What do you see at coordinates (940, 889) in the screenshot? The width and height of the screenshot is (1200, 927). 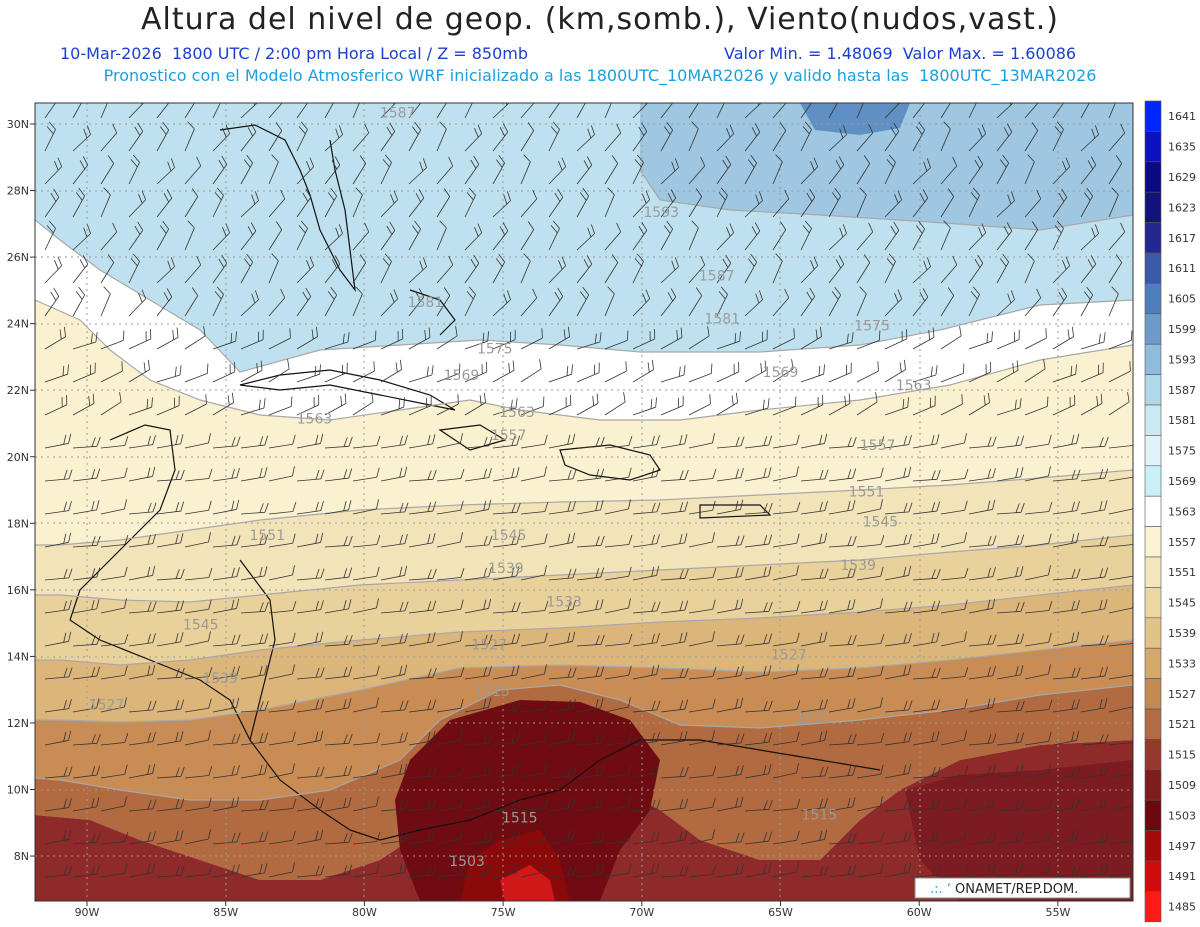 I see `credit-mark: .:. ʼ` at bounding box center [940, 889].